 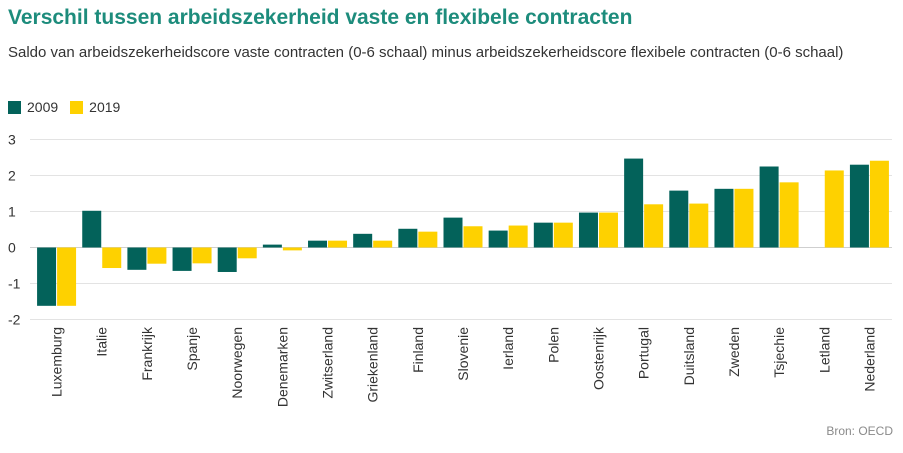 What do you see at coordinates (137, 258) in the screenshot?
I see `bar-2009-frankrijk` at bounding box center [137, 258].